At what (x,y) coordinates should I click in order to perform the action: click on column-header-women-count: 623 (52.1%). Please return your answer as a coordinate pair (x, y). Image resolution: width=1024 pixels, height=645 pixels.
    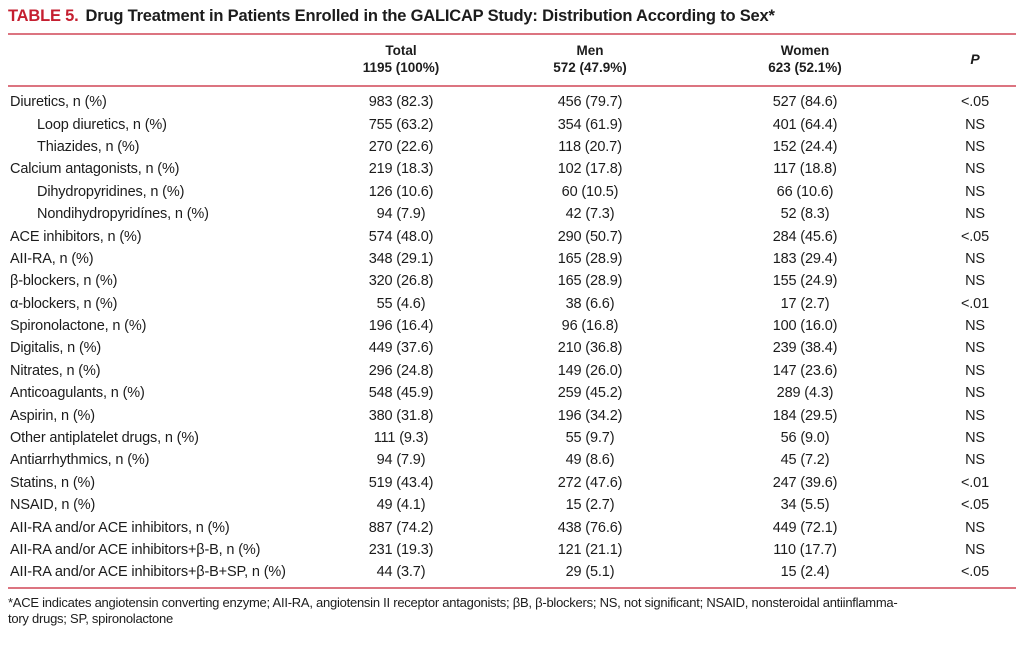
    Looking at the image, I should click on (805, 67).